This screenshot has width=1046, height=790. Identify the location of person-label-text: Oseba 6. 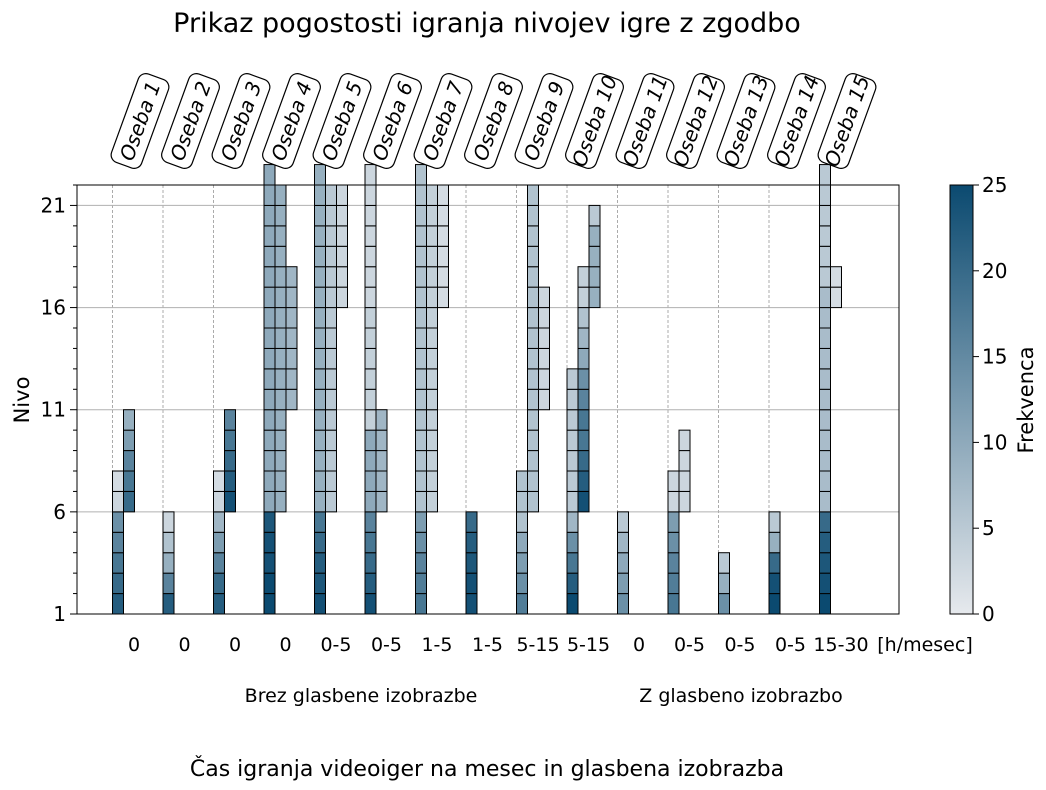
(392, 121).